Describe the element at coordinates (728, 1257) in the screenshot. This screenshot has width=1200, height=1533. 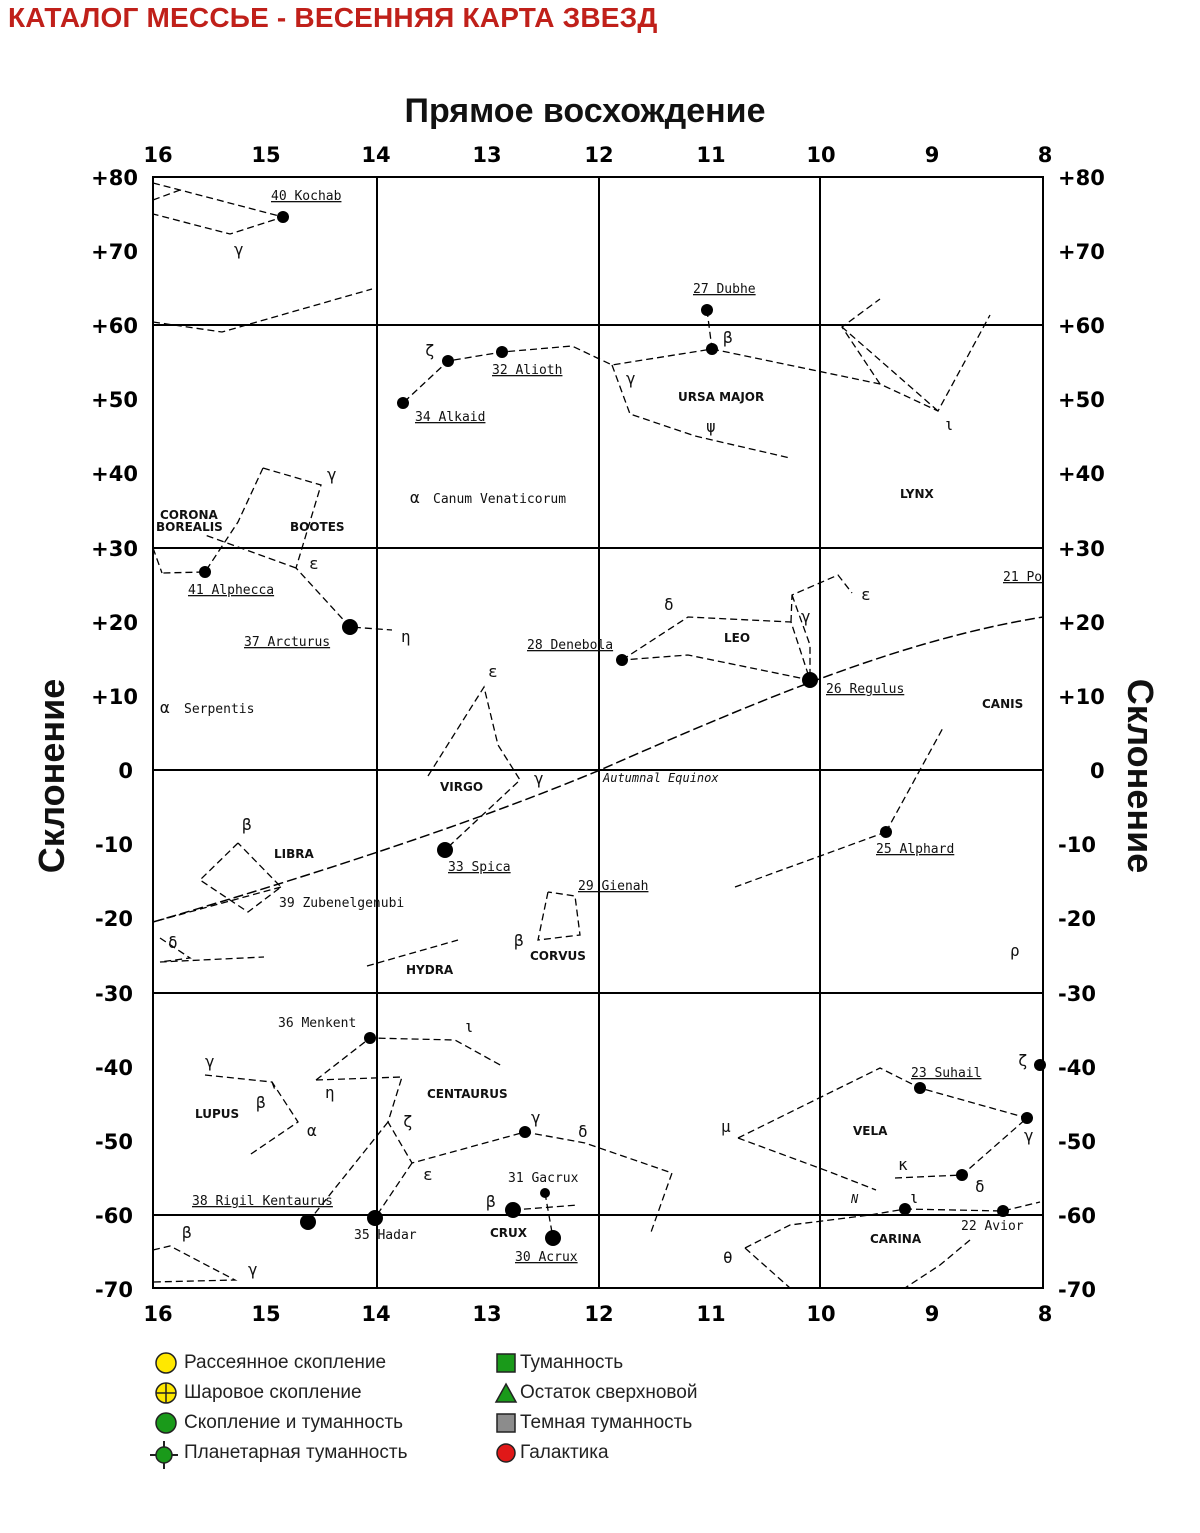
I see `greek-theta: θ` at that location.